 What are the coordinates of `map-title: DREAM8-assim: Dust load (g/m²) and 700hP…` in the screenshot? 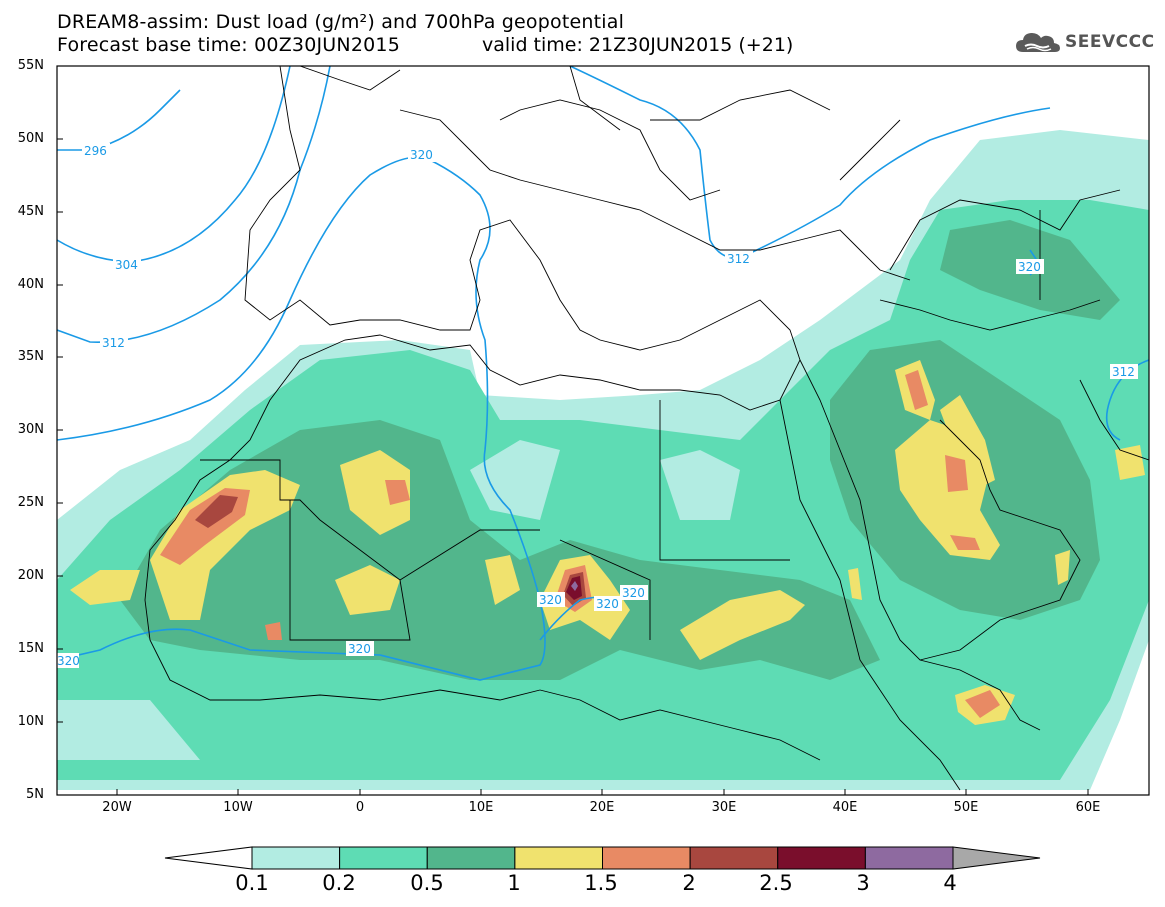 It's located at (341, 22).